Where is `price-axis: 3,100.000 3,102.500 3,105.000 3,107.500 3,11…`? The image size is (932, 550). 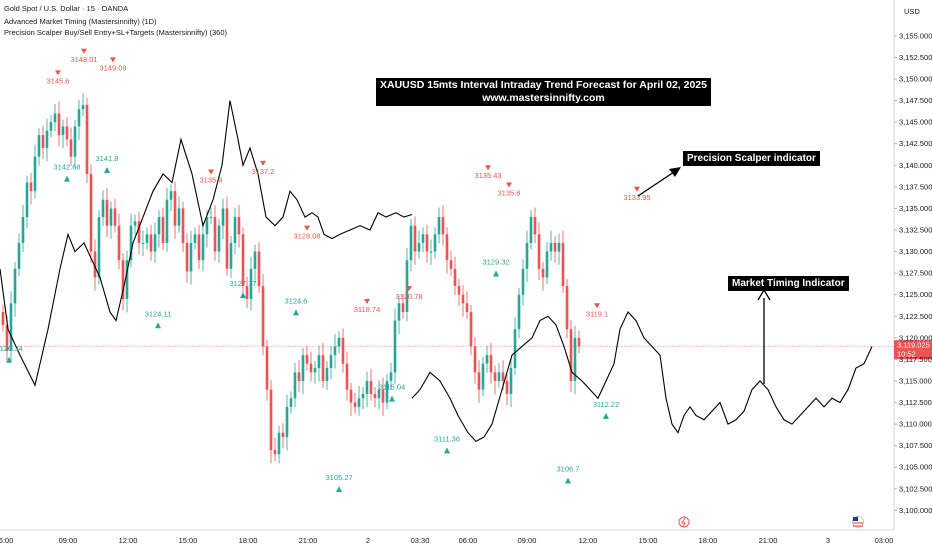
price-axis: 3,100.000 3,102.500 3,105.000 3,107.500 3,11… is located at coordinates (913, 261).